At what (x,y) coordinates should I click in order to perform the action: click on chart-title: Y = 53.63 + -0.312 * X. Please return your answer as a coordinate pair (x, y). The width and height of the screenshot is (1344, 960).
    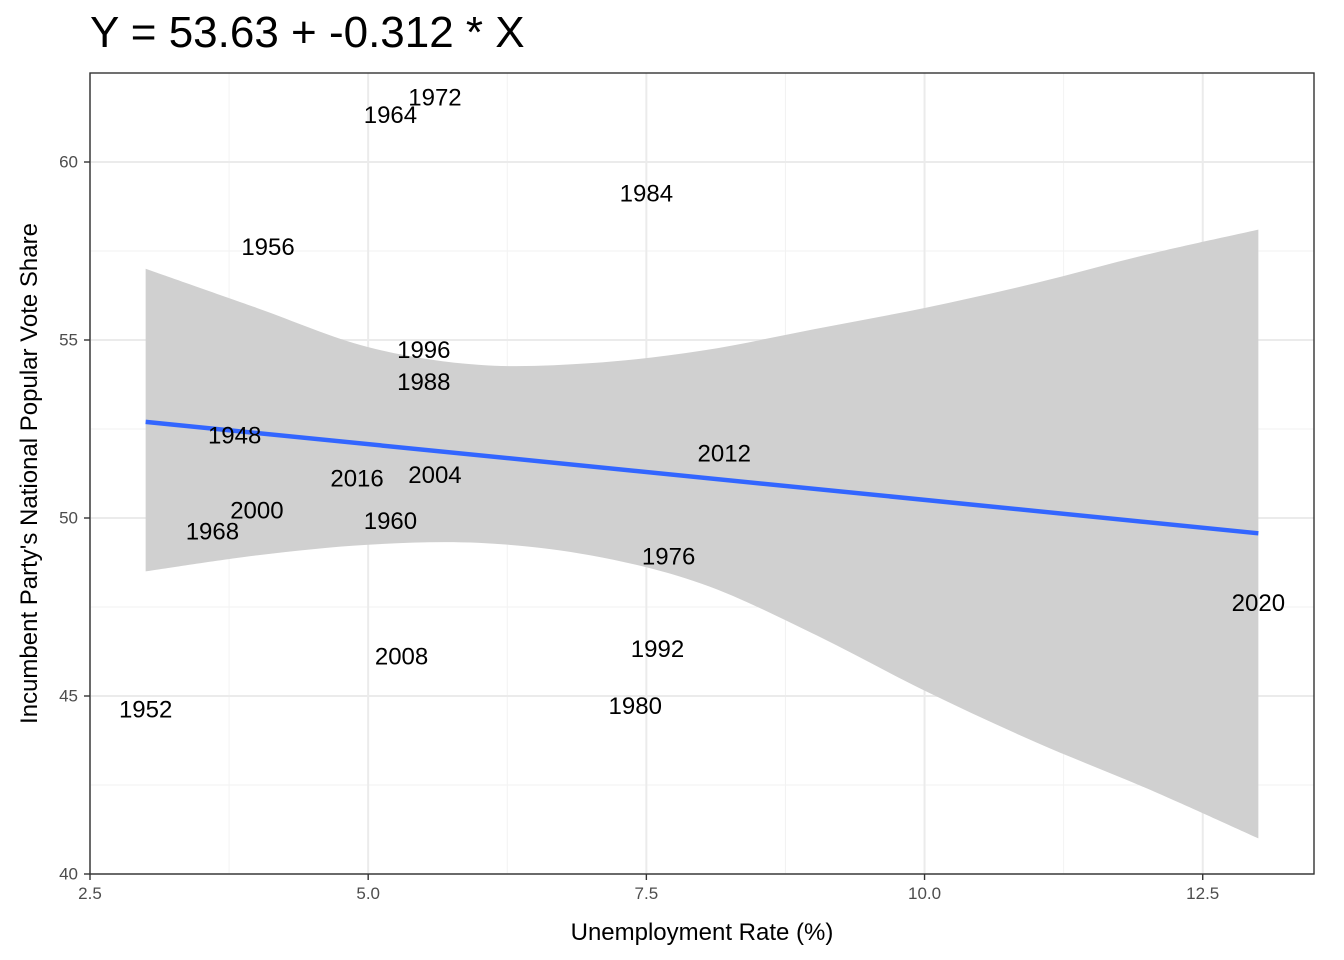
    Looking at the image, I should click on (307, 32).